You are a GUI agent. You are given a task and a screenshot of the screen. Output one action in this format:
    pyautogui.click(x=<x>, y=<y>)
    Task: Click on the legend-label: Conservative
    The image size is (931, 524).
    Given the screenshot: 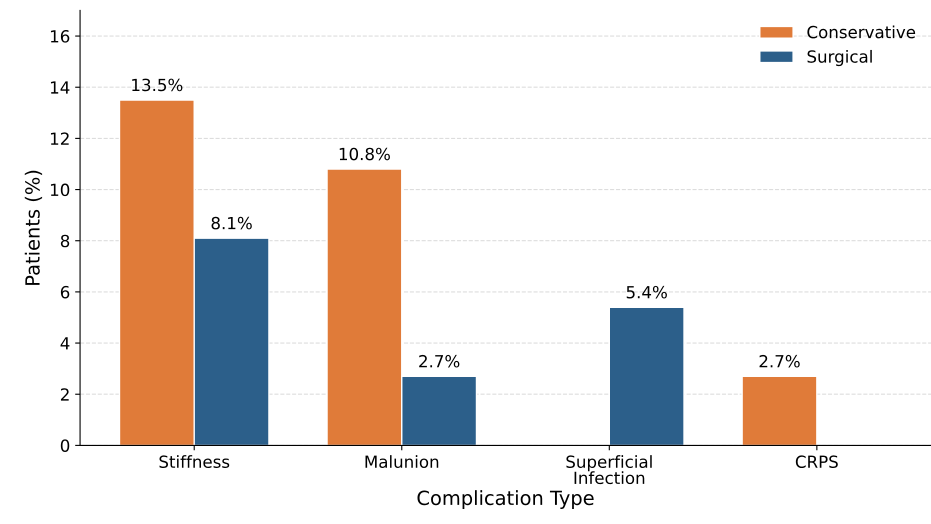 What is the action you would take?
    pyautogui.click(x=861, y=31)
    